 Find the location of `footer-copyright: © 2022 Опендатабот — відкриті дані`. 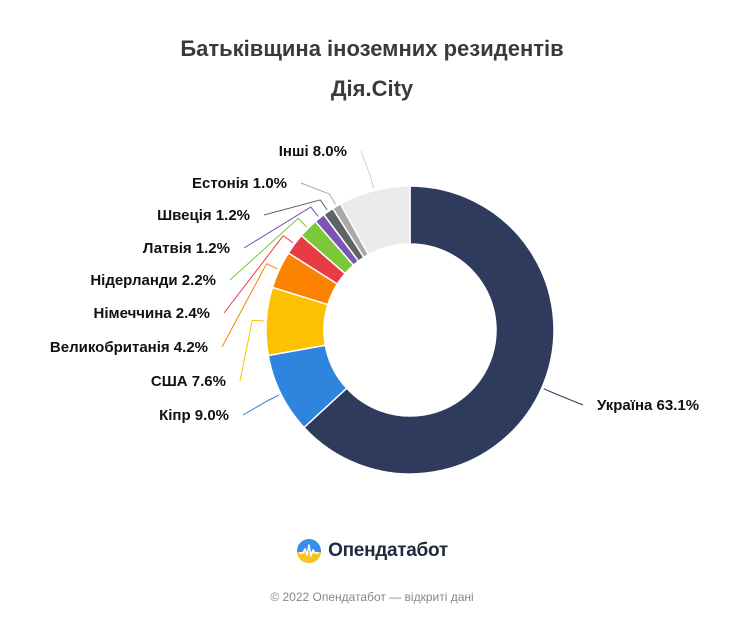

footer-copyright: © 2022 Опендатабот — відкриті дані is located at coordinates (372, 597).